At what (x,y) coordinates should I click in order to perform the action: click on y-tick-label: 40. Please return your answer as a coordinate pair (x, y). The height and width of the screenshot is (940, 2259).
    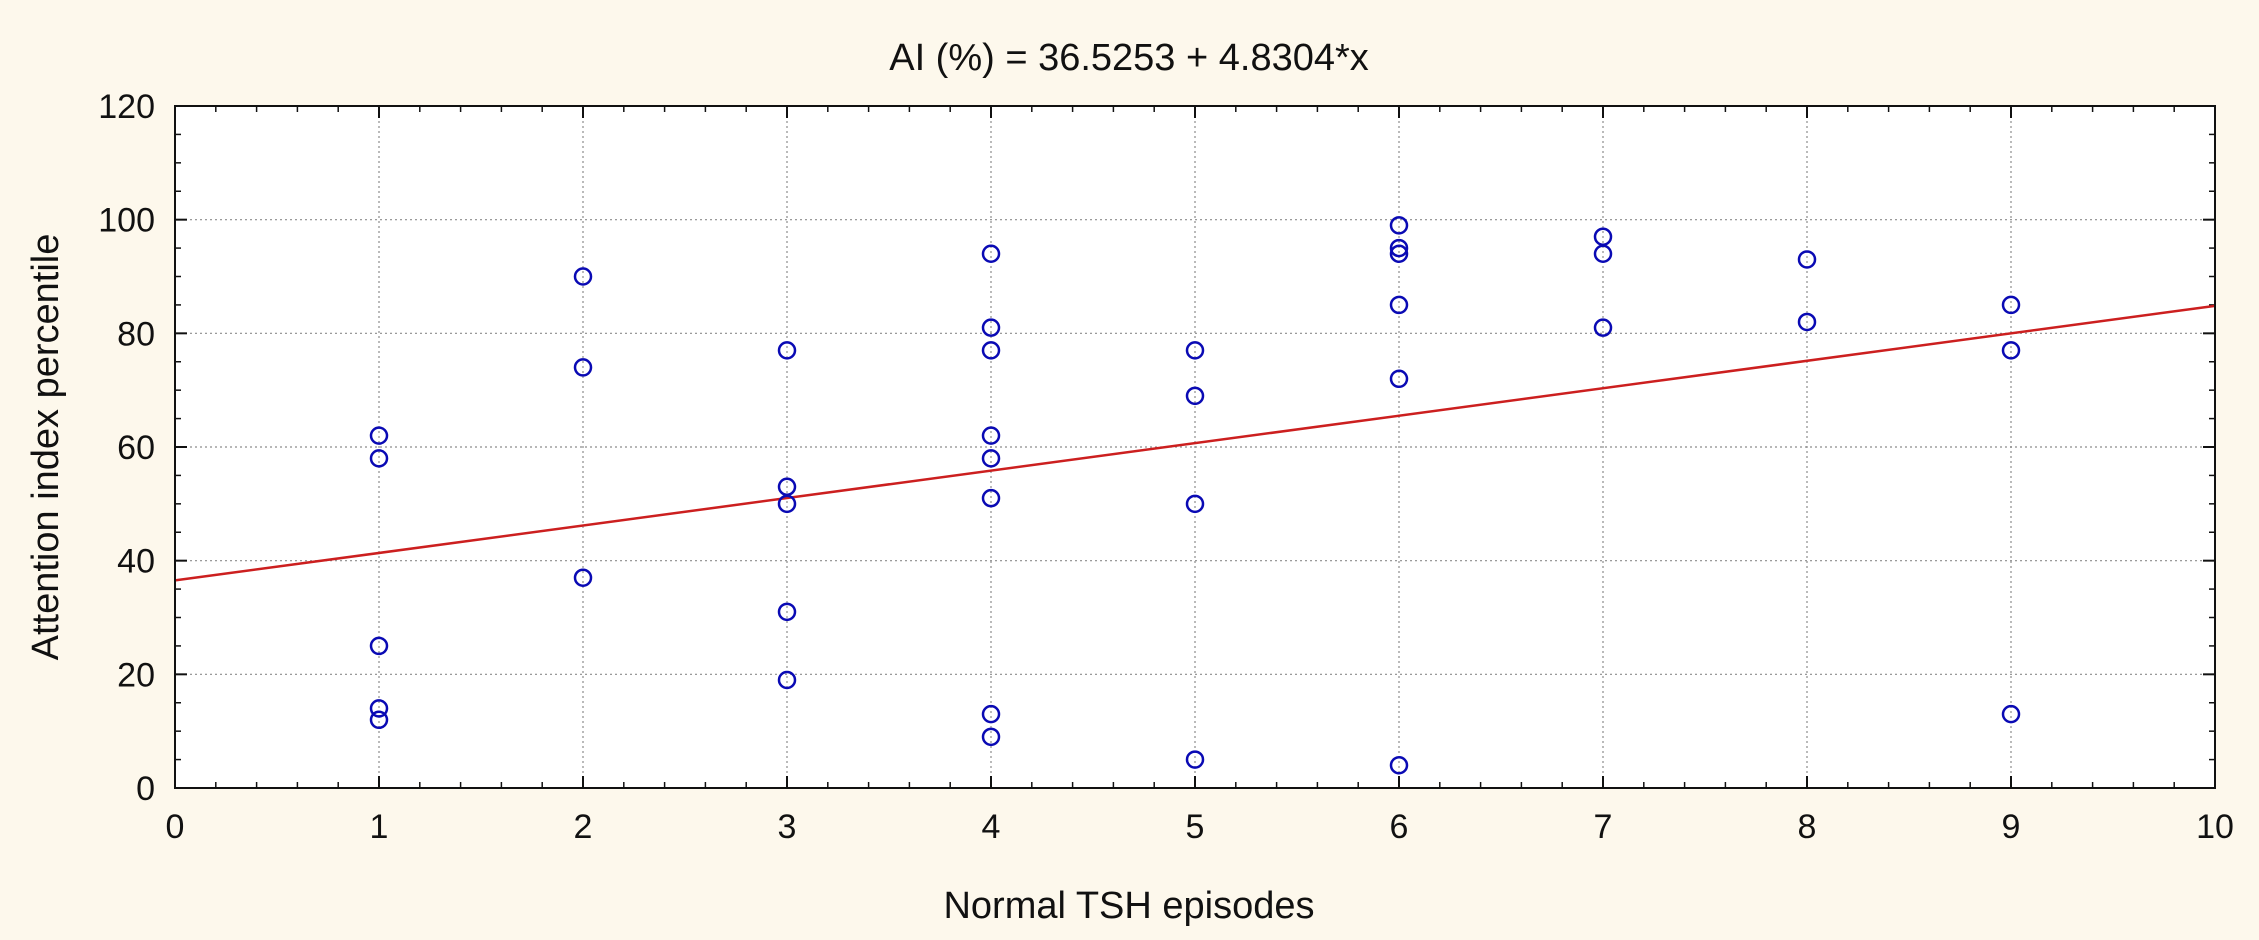
    Looking at the image, I should click on (136, 562).